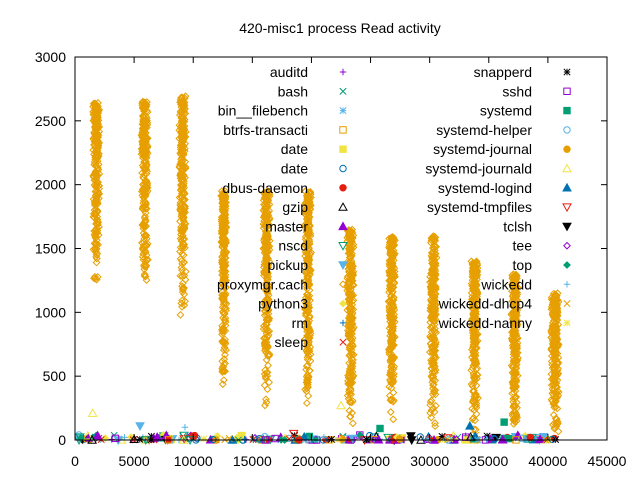 The height and width of the screenshot is (485, 640). I want to click on legend-label: pickup, so click(288, 265).